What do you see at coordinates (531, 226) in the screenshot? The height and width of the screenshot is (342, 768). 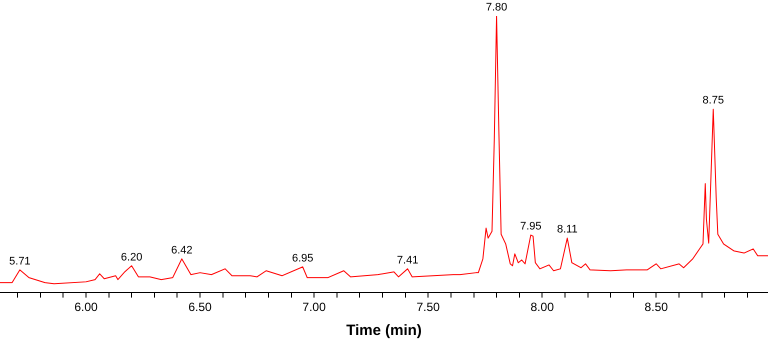 I see `annotation: 7.95` at bounding box center [531, 226].